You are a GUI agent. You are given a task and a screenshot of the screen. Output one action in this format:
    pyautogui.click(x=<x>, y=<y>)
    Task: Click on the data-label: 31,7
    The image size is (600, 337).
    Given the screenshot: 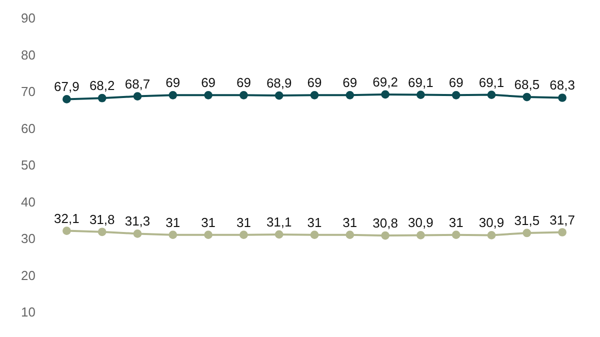 What is the action you would take?
    pyautogui.click(x=562, y=220)
    